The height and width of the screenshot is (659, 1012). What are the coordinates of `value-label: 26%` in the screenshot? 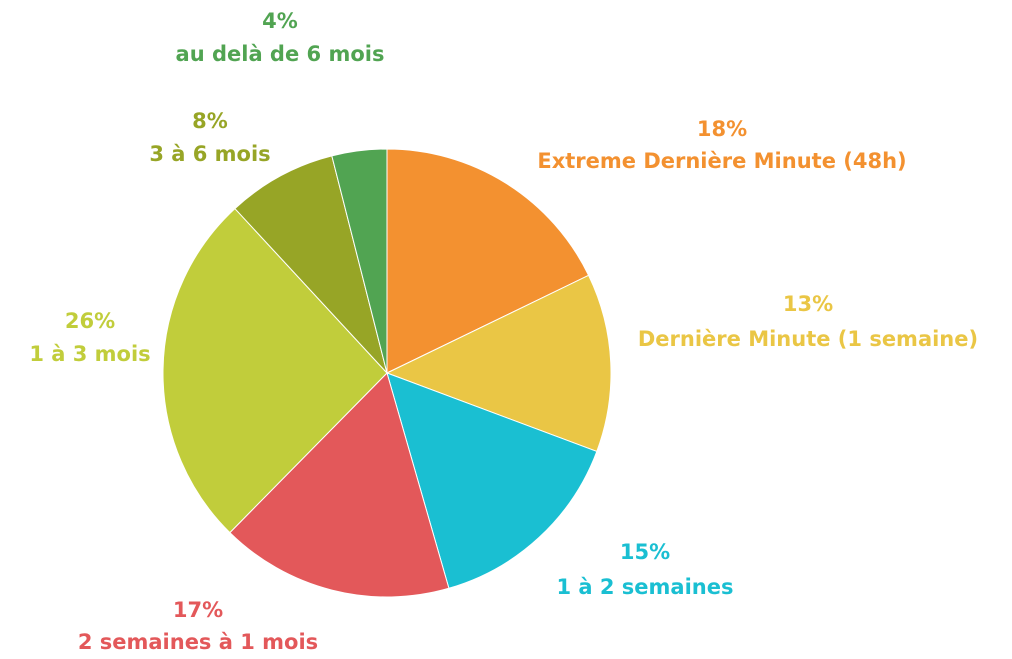 It's located at (90, 321).